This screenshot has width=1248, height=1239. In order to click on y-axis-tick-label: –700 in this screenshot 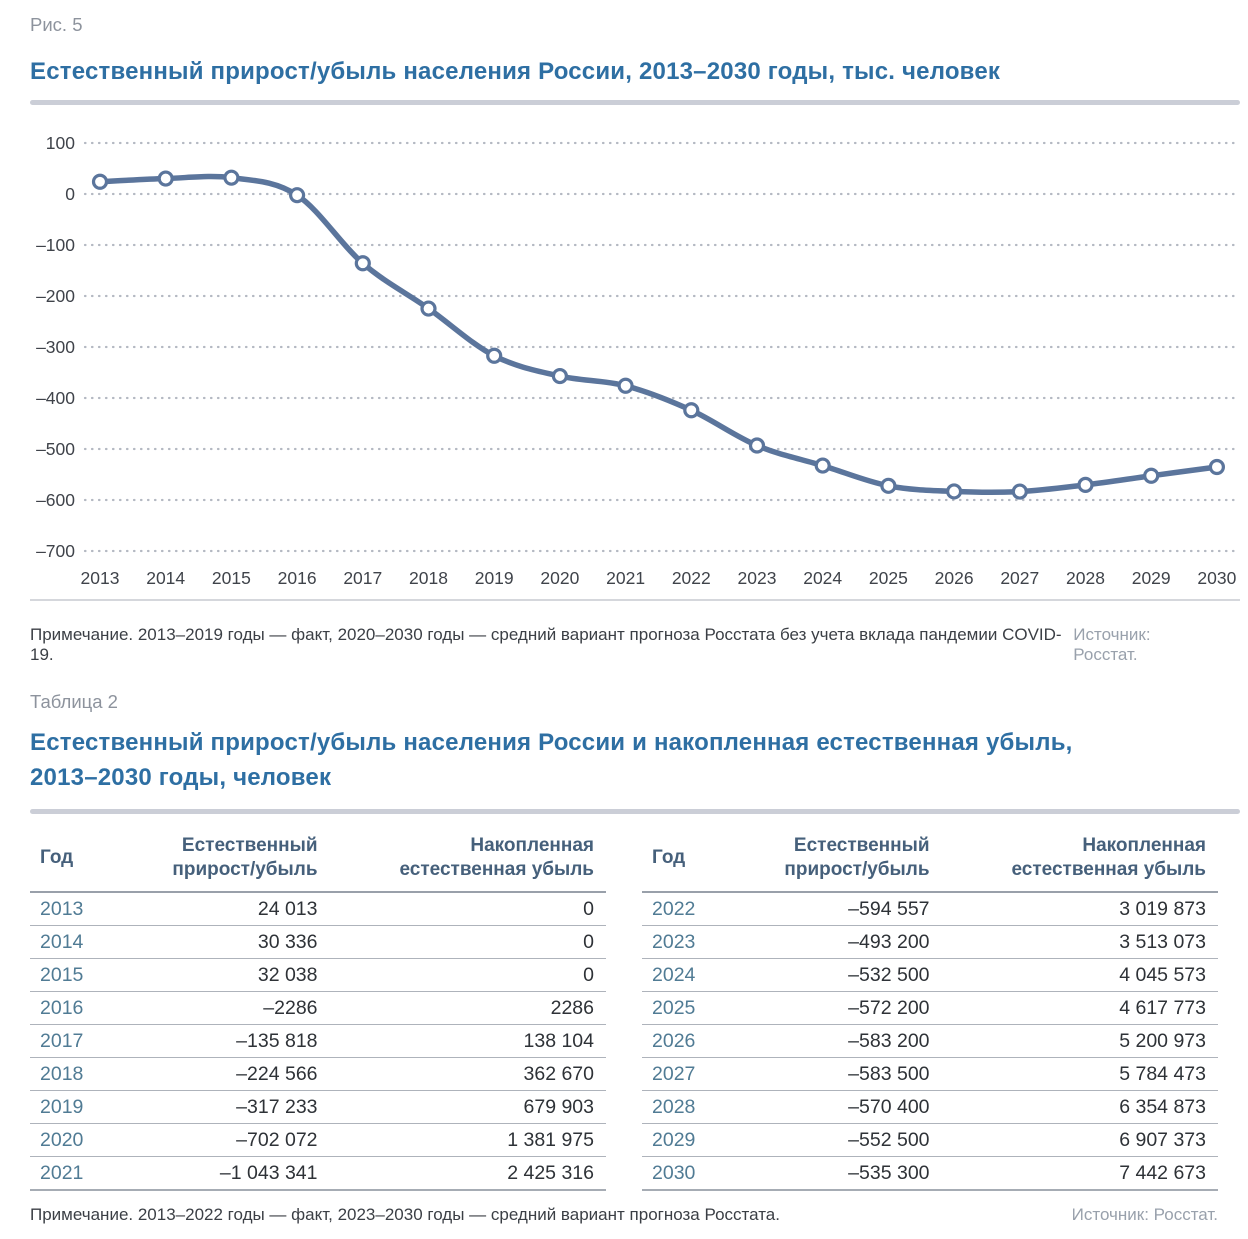, I will do `click(55, 551)`.